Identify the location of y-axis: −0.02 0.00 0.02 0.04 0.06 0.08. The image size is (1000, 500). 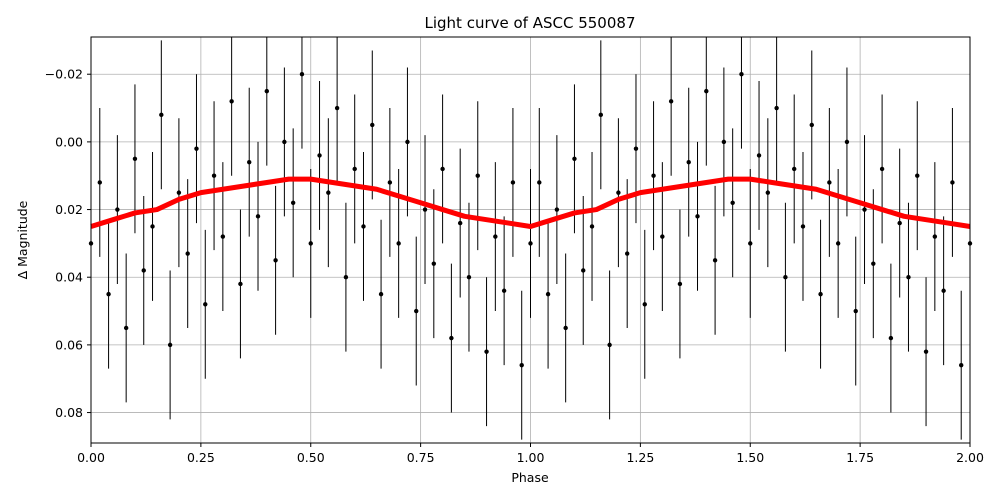
(68, 243).